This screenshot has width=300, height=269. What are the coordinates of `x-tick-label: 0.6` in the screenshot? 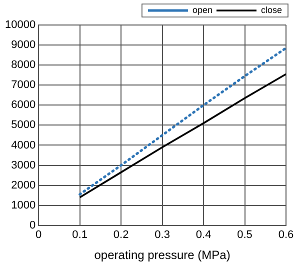 It's located at (286, 235).